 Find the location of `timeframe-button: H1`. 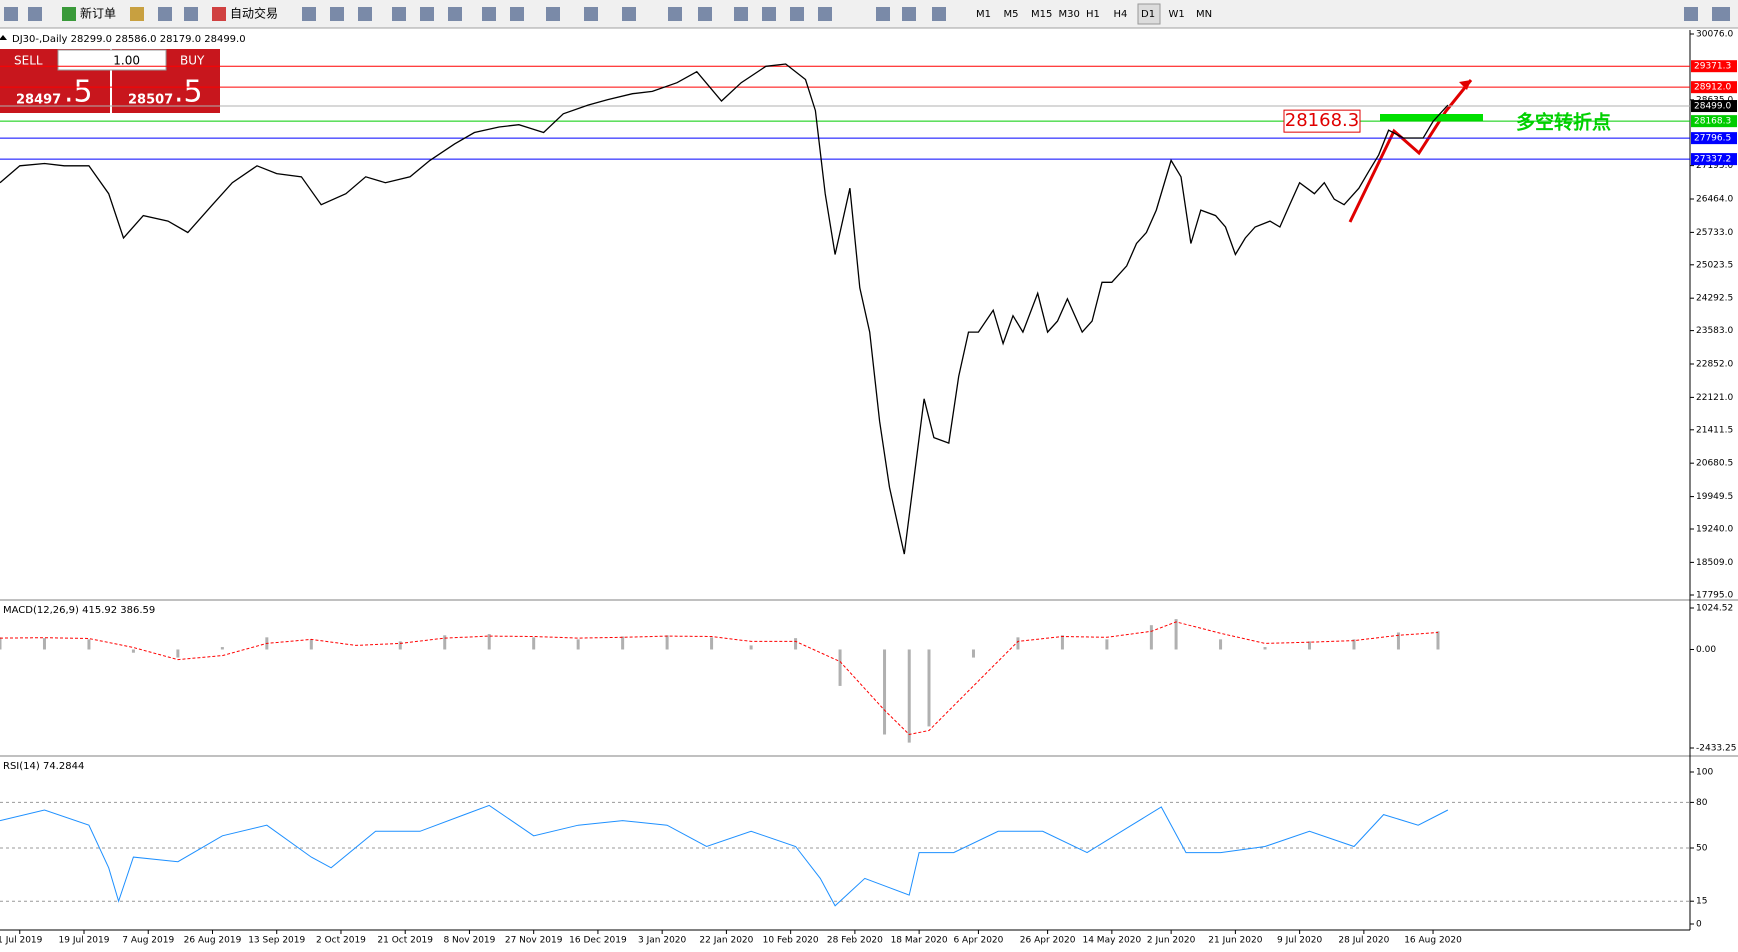

timeframe-button: H1 is located at coordinates (1093, 14).